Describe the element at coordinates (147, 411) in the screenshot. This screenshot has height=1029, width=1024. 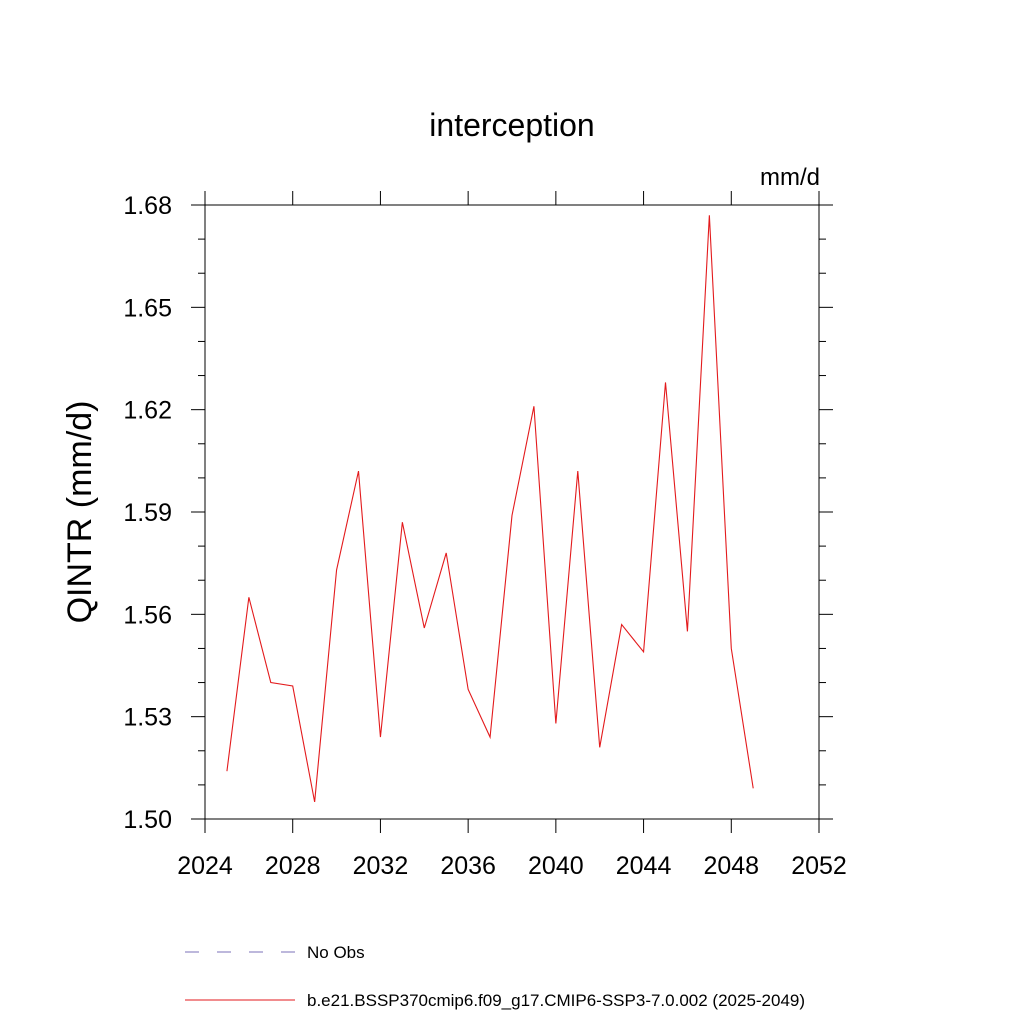
I see `y-tick-label: 1.62` at that location.